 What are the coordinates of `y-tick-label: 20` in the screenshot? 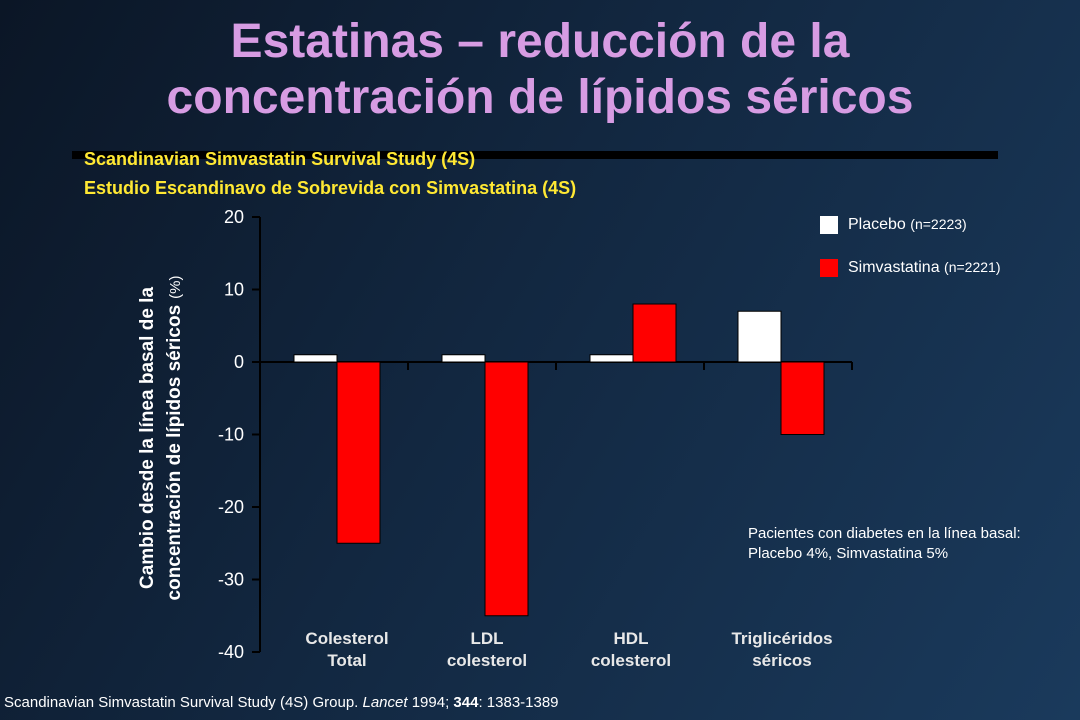 It's located at (234, 217).